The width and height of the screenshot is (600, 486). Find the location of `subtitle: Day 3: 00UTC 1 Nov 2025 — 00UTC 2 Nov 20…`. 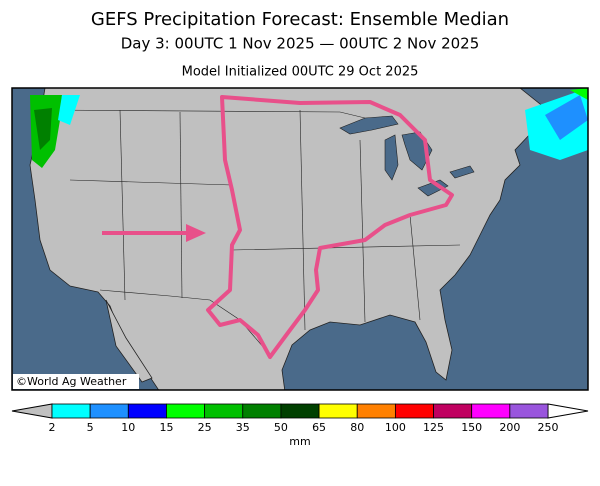

subtitle: Day 3: 00UTC 1 Nov 2025 — 00UTC 2 Nov 20… is located at coordinates (300, 44).